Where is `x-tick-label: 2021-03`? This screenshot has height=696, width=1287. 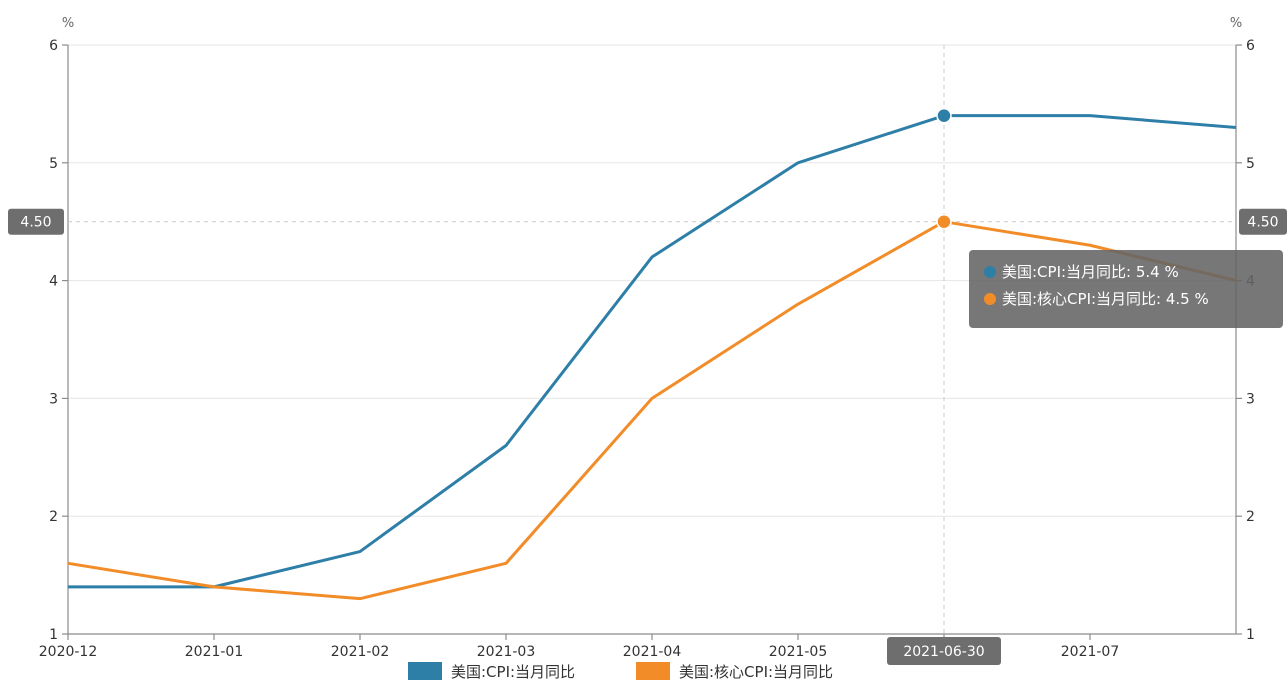 x-tick-label: 2021-03 is located at coordinates (506, 652).